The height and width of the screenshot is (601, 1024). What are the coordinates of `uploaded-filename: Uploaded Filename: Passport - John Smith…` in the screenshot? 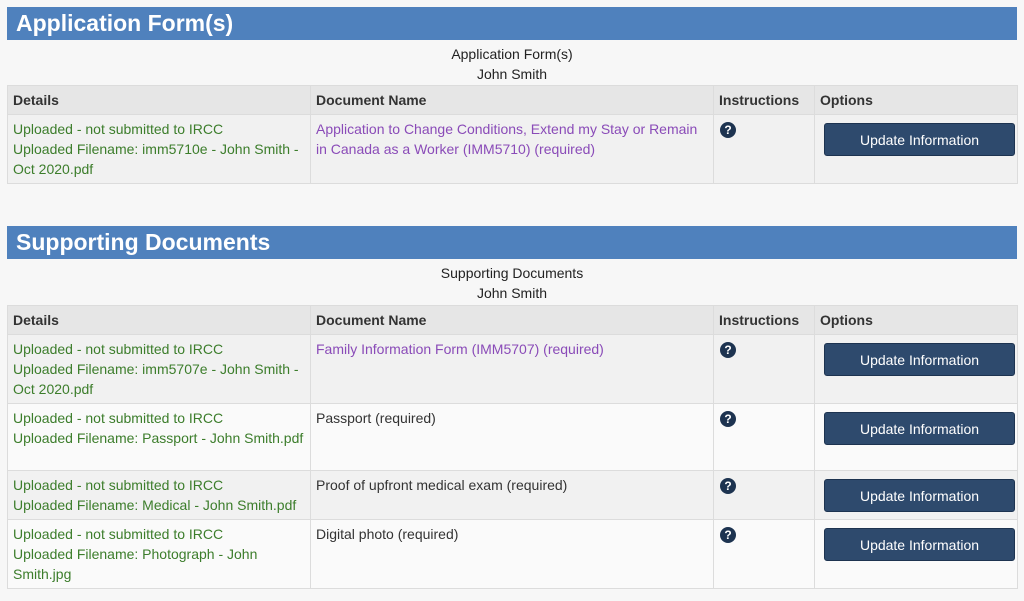 It's located at (158, 438).